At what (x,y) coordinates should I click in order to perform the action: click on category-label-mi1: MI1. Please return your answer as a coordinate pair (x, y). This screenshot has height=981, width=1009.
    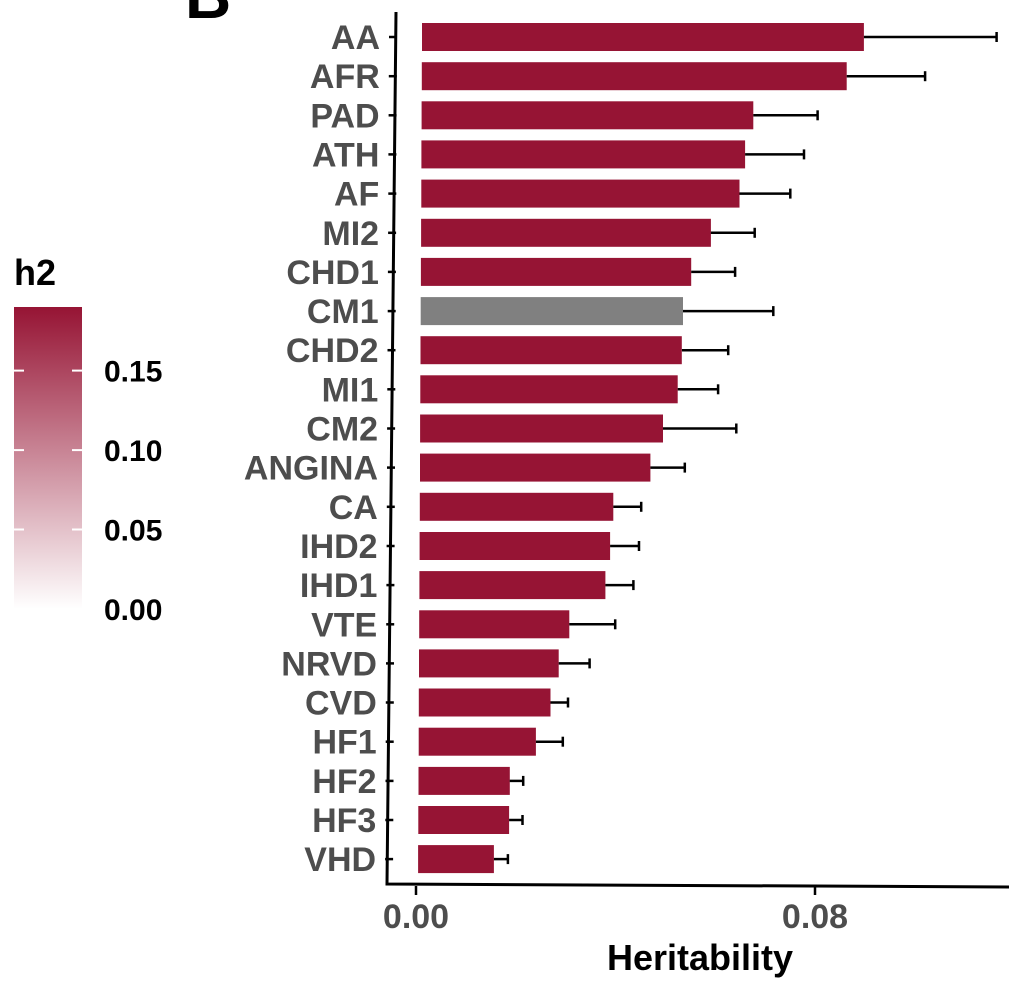
    Looking at the image, I should click on (350, 390).